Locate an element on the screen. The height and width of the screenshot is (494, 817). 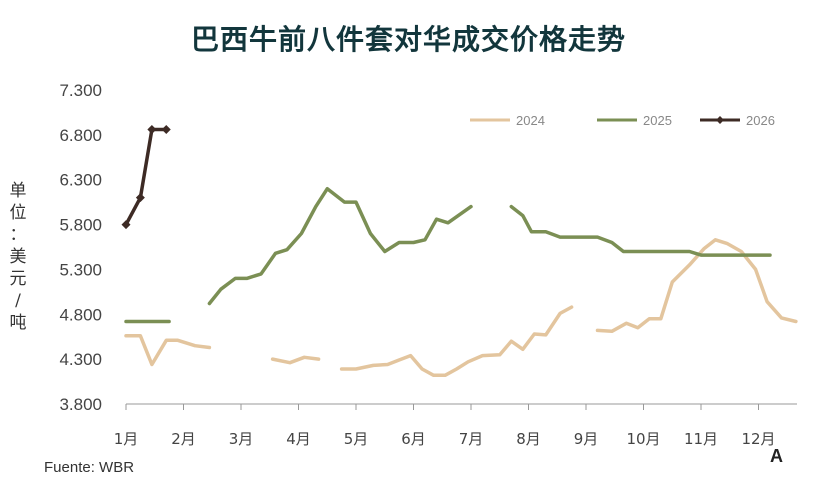
x-tick-label: 5月 is located at coordinates (356, 439).